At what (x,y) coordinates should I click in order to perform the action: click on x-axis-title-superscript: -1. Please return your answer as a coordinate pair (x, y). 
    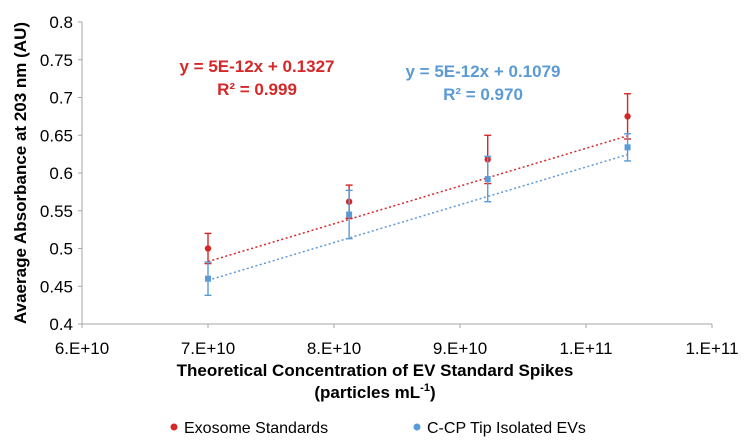
    Looking at the image, I should click on (425, 388).